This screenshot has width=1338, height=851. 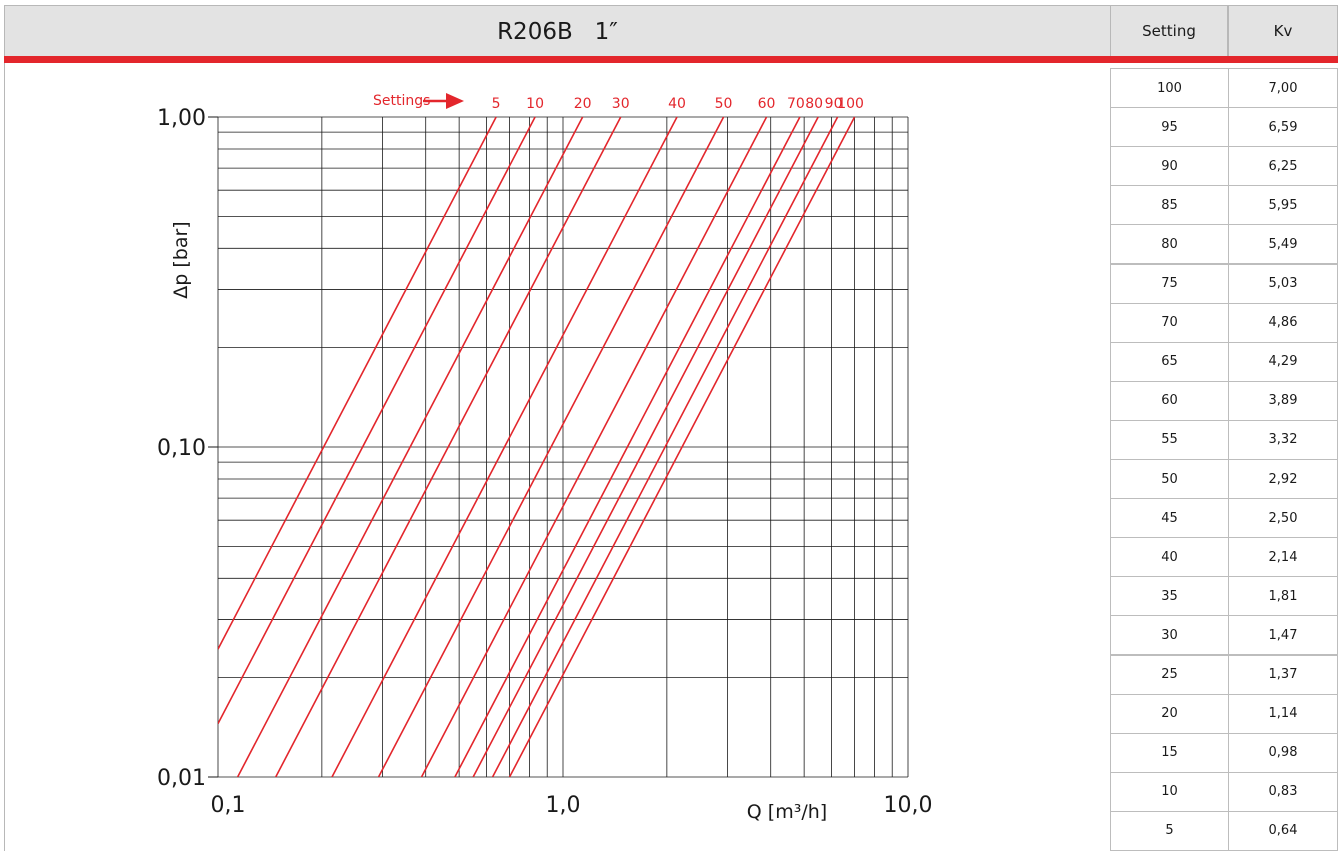 I want to click on table-cell-setting: 60, so click(x=1169, y=400).